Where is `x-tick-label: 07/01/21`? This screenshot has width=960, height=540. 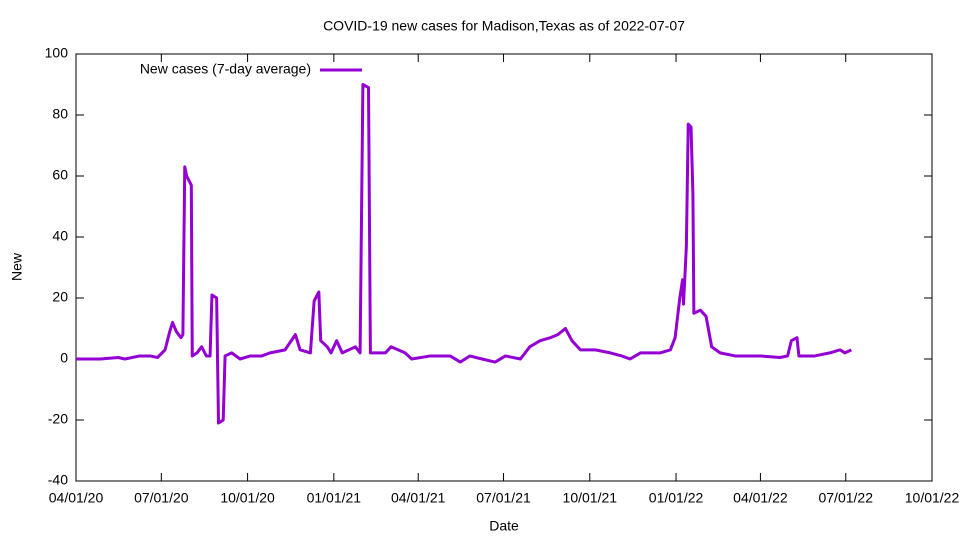
x-tick-label: 07/01/21 is located at coordinates (503, 498).